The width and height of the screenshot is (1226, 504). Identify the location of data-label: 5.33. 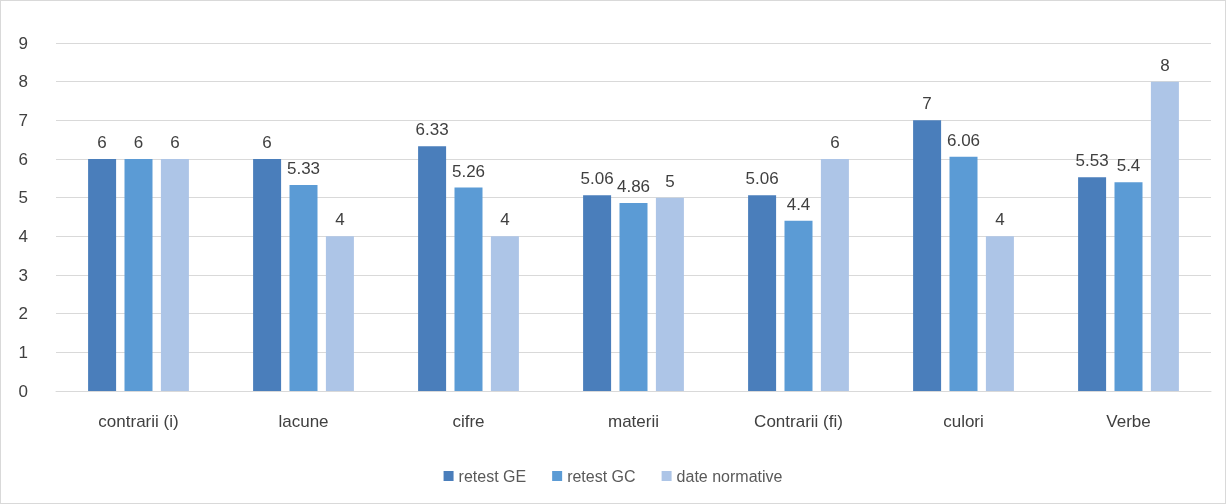
(303, 168).